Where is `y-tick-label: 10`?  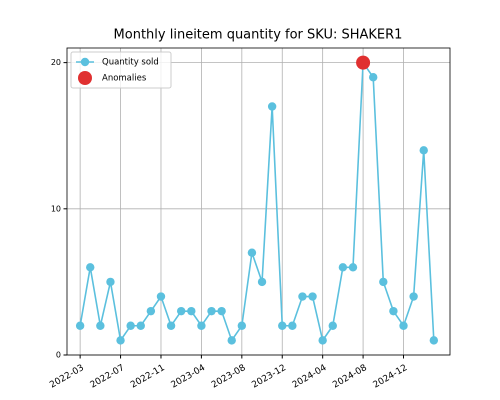
y-tick-label: 10 is located at coordinates (56, 208).